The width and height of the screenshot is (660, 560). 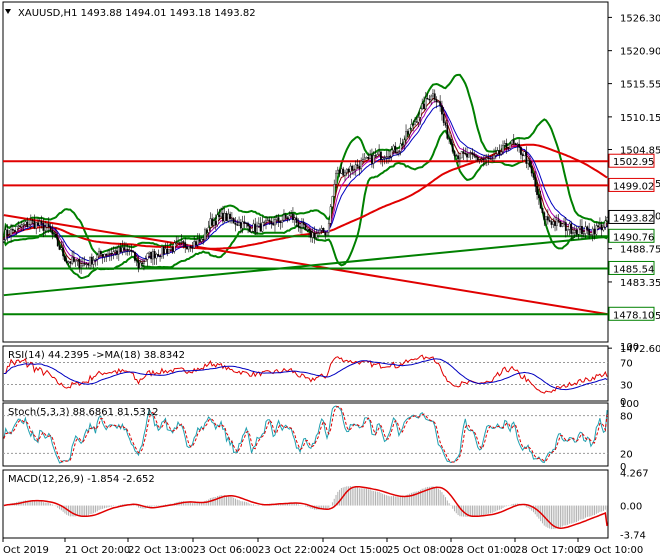 What do you see at coordinates (321, 375) in the screenshot?
I see `rsi-panel: 100 70 30 0 RSI(14) 44.2395 ->MA(18) 38.8342` at bounding box center [321, 375].